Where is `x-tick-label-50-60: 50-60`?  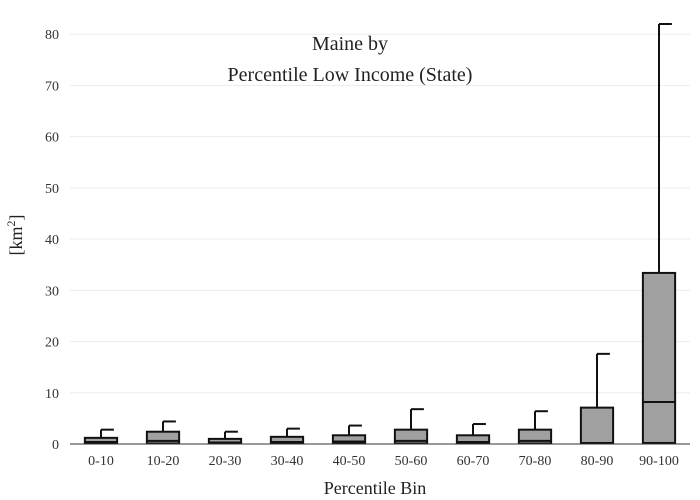 x-tick-label-50-60: 50-60 is located at coordinates (411, 461).